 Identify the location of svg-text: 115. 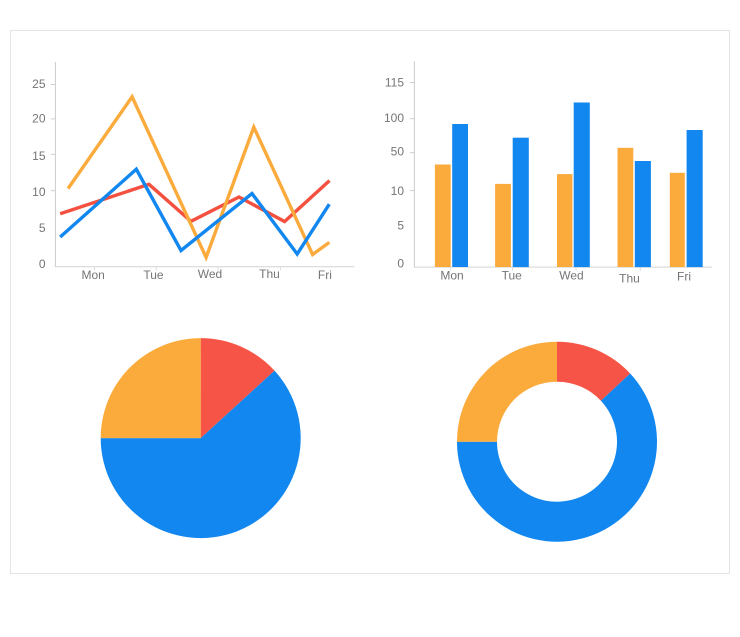
(394, 83).